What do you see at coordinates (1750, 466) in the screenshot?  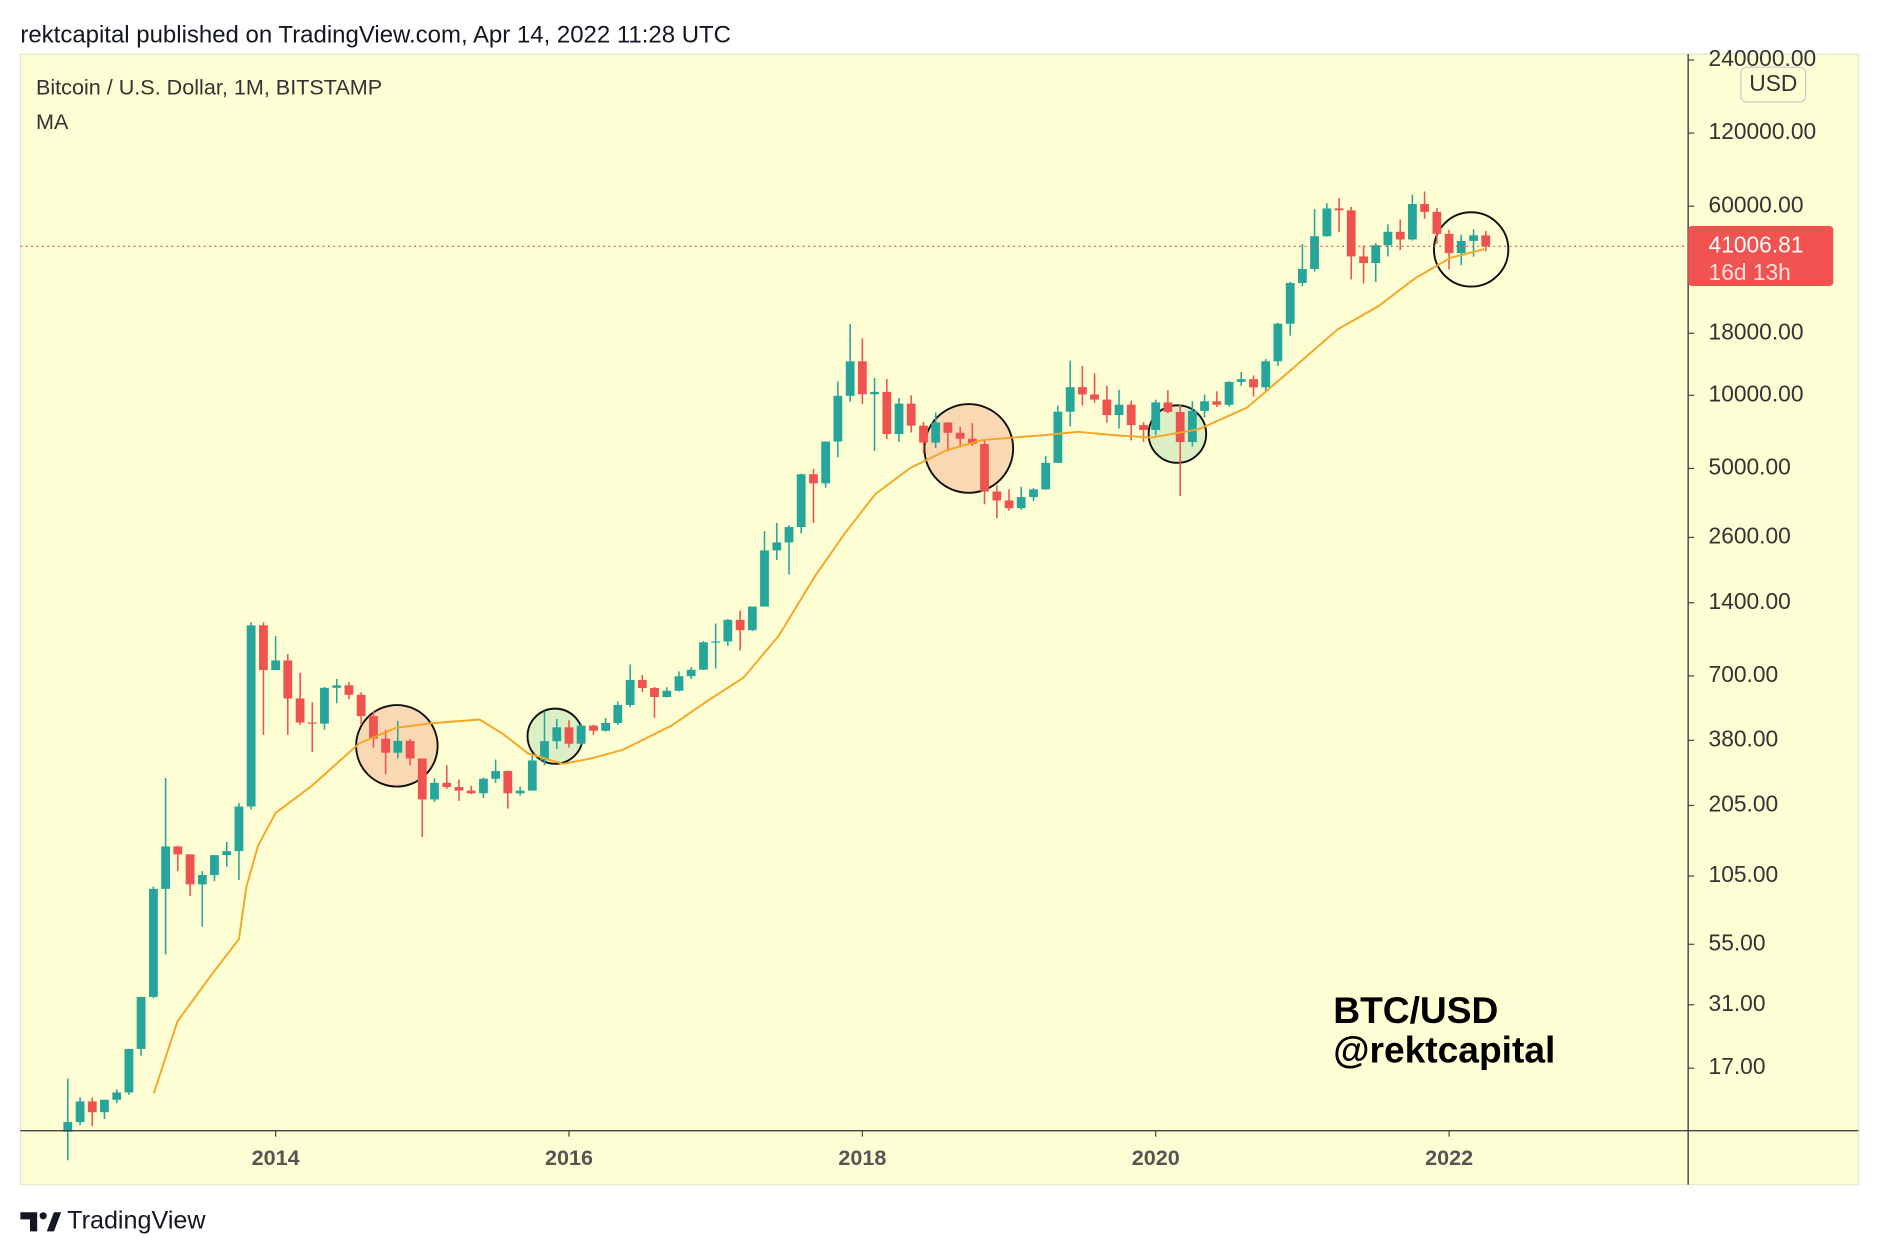 I see `y-tick-label: 5000.00` at bounding box center [1750, 466].